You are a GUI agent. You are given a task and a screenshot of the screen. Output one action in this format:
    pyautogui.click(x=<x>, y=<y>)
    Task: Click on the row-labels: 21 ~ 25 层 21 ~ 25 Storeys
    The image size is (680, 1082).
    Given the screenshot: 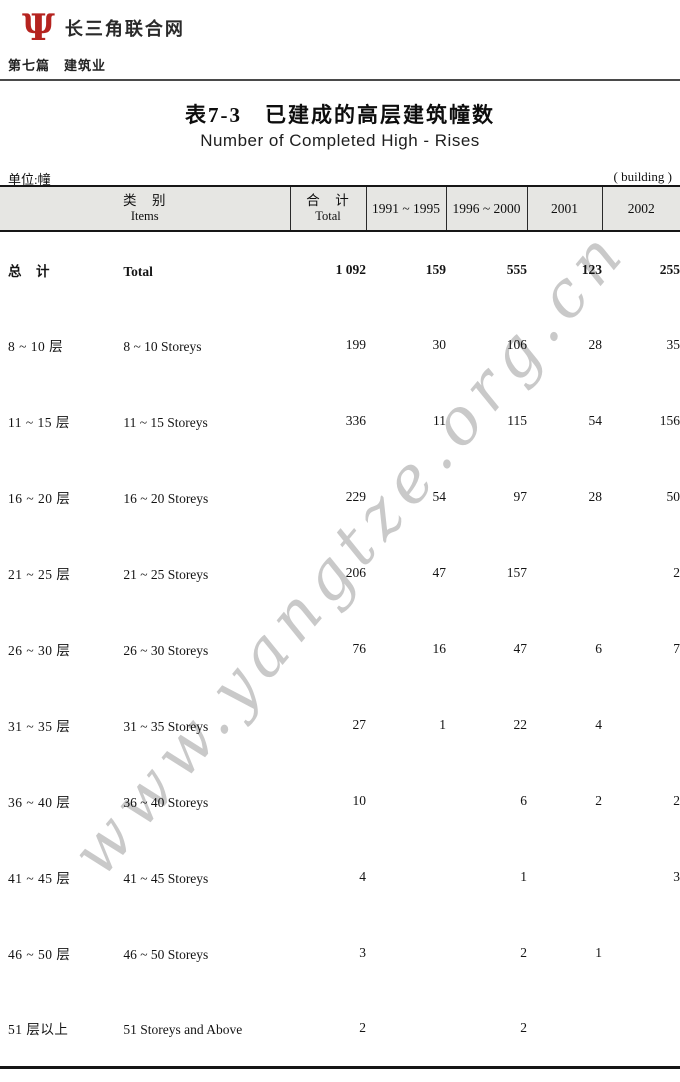 What is the action you would take?
    pyautogui.click(x=145, y=573)
    